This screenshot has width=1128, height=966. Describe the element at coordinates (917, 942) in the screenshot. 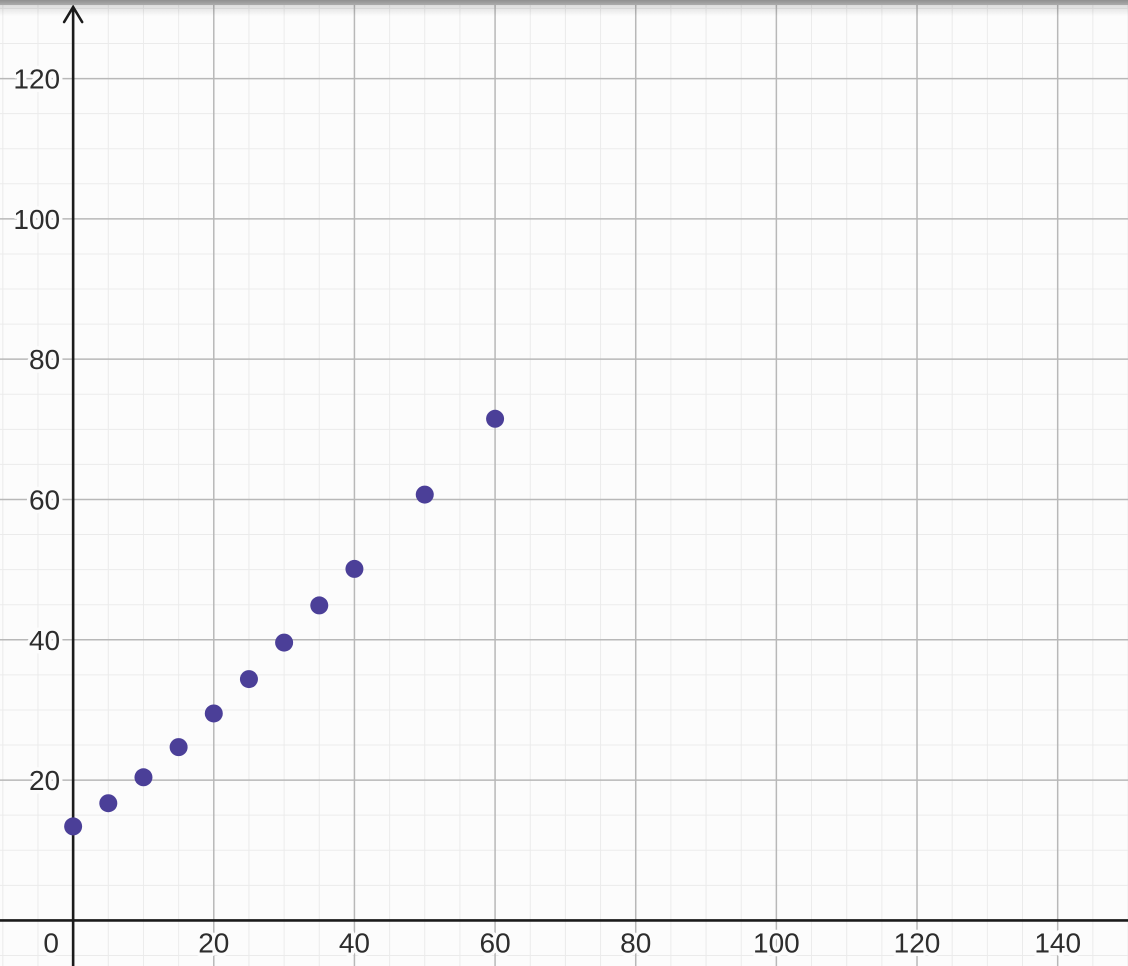

I see `x-tick-label: 120` at that location.